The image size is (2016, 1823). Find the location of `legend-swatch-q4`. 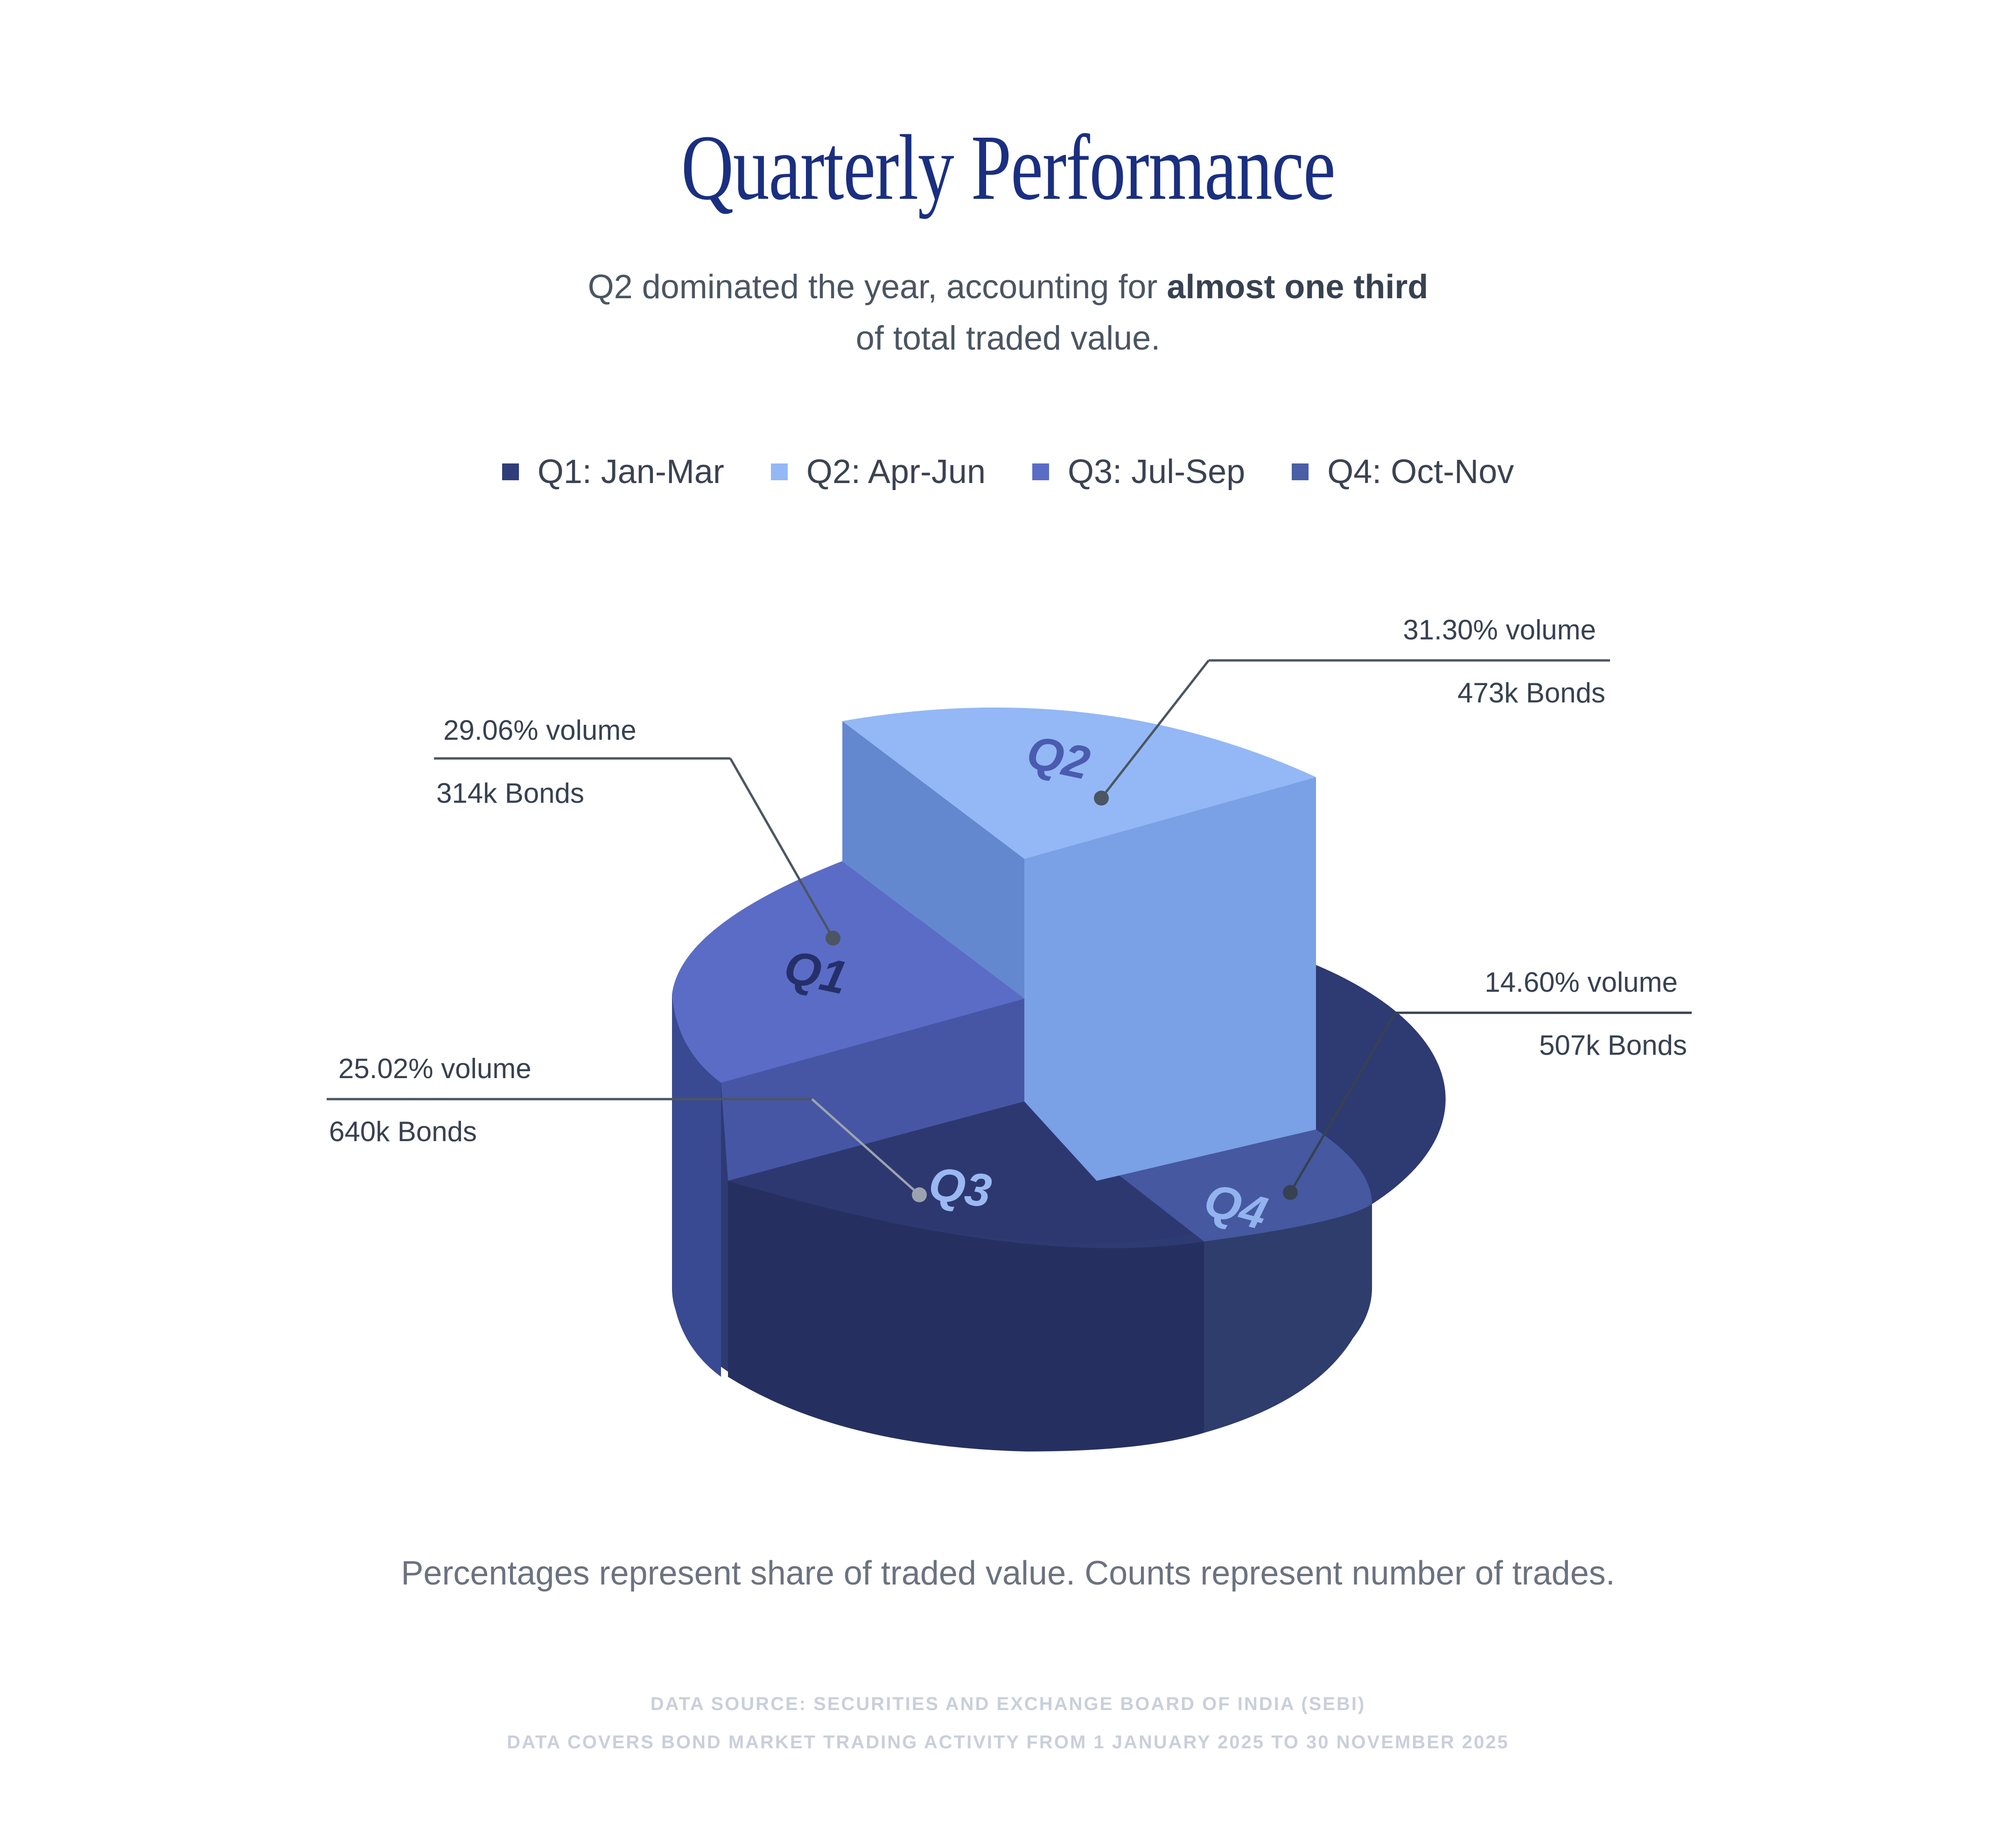

legend-swatch-q4 is located at coordinates (1300, 471).